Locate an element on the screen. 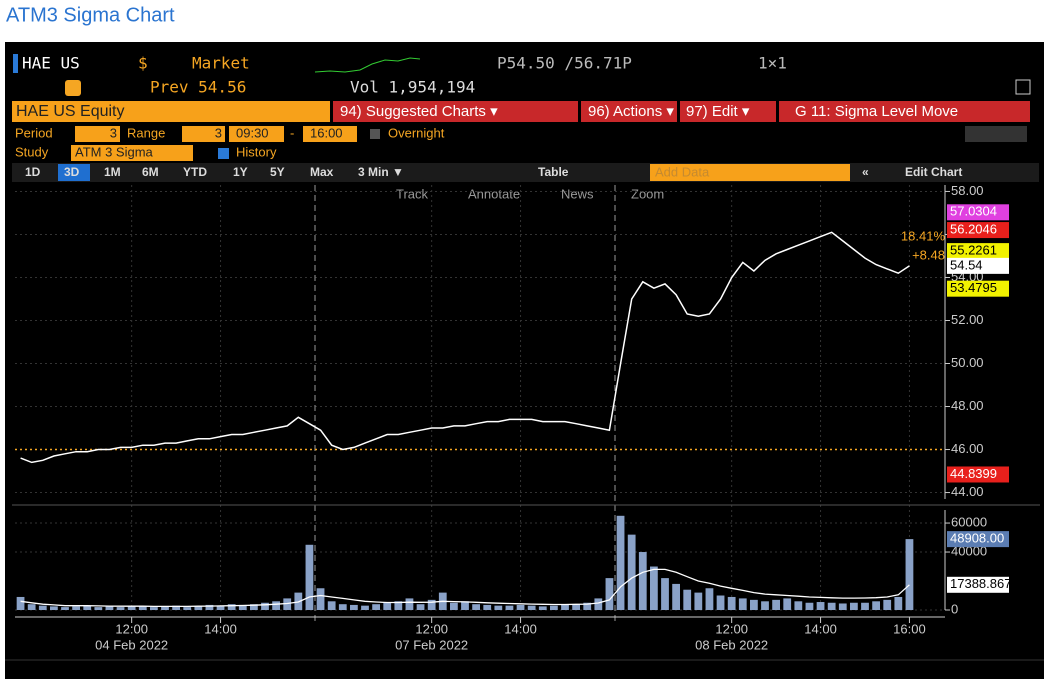 This screenshot has height=679, width=1049. select is located at coordinates (132, 153).